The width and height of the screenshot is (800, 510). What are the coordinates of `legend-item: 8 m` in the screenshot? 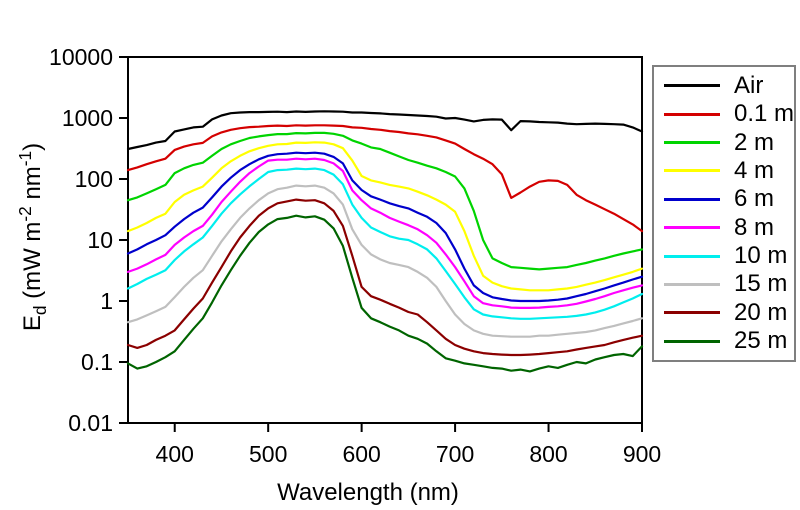 It's located at (729, 228).